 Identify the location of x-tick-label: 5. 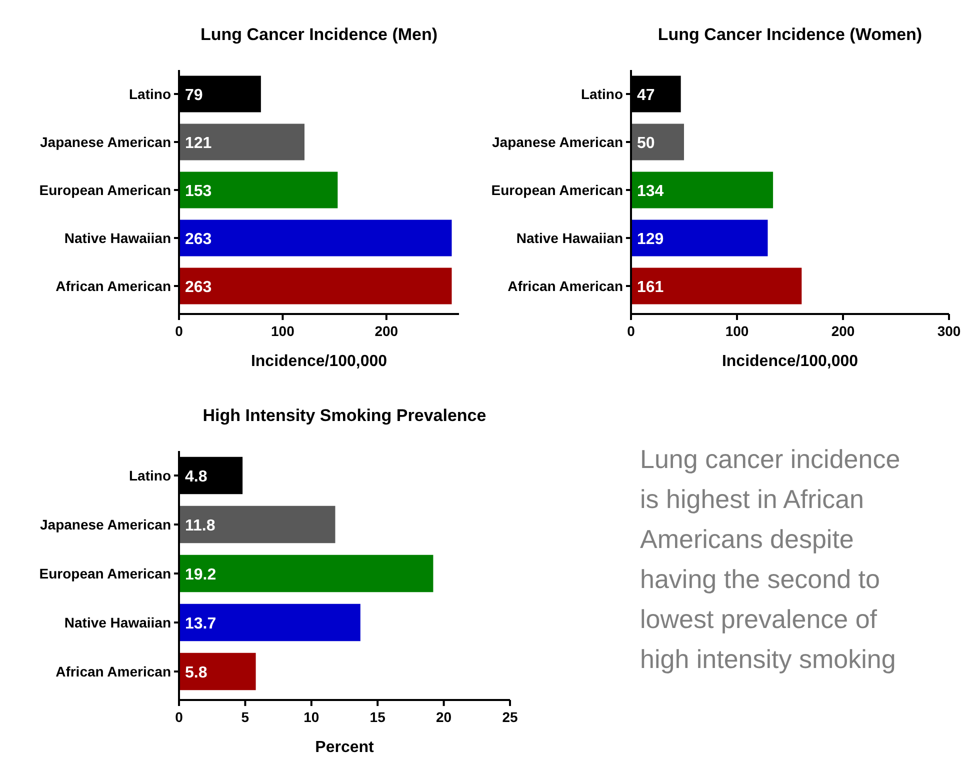
(245, 717).